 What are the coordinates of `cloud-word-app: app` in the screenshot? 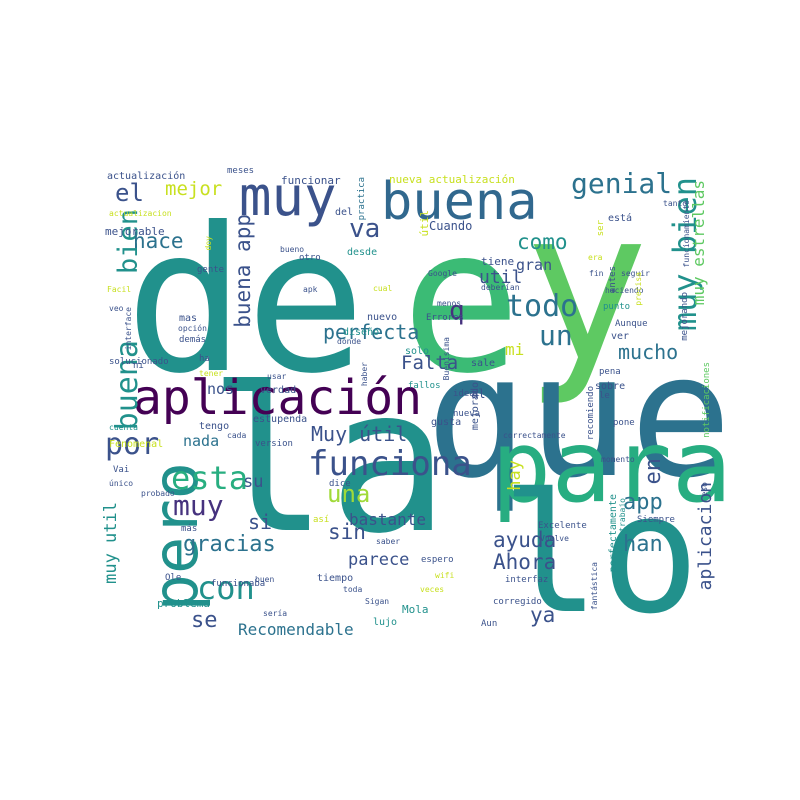 It's located at (643, 502).